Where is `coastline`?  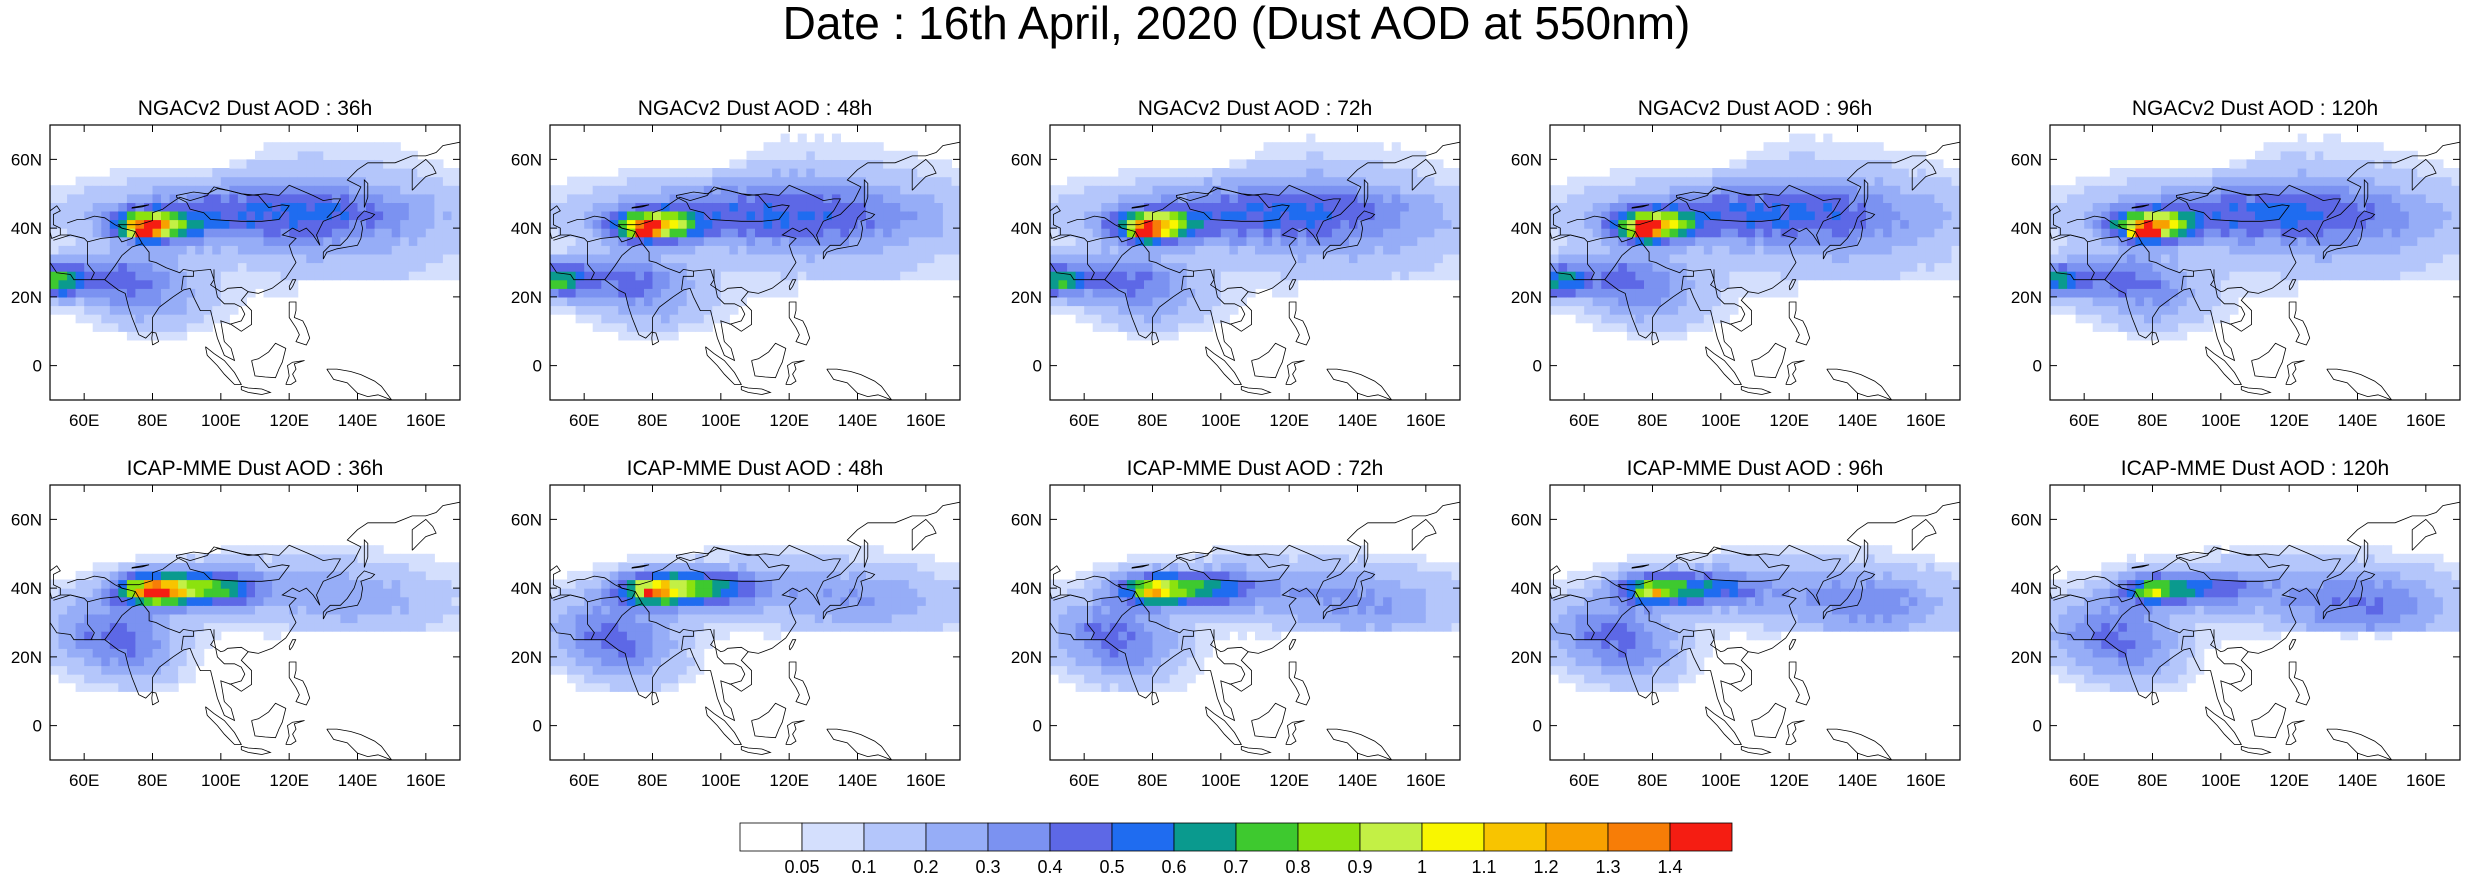 coastline is located at coordinates (2140, 206).